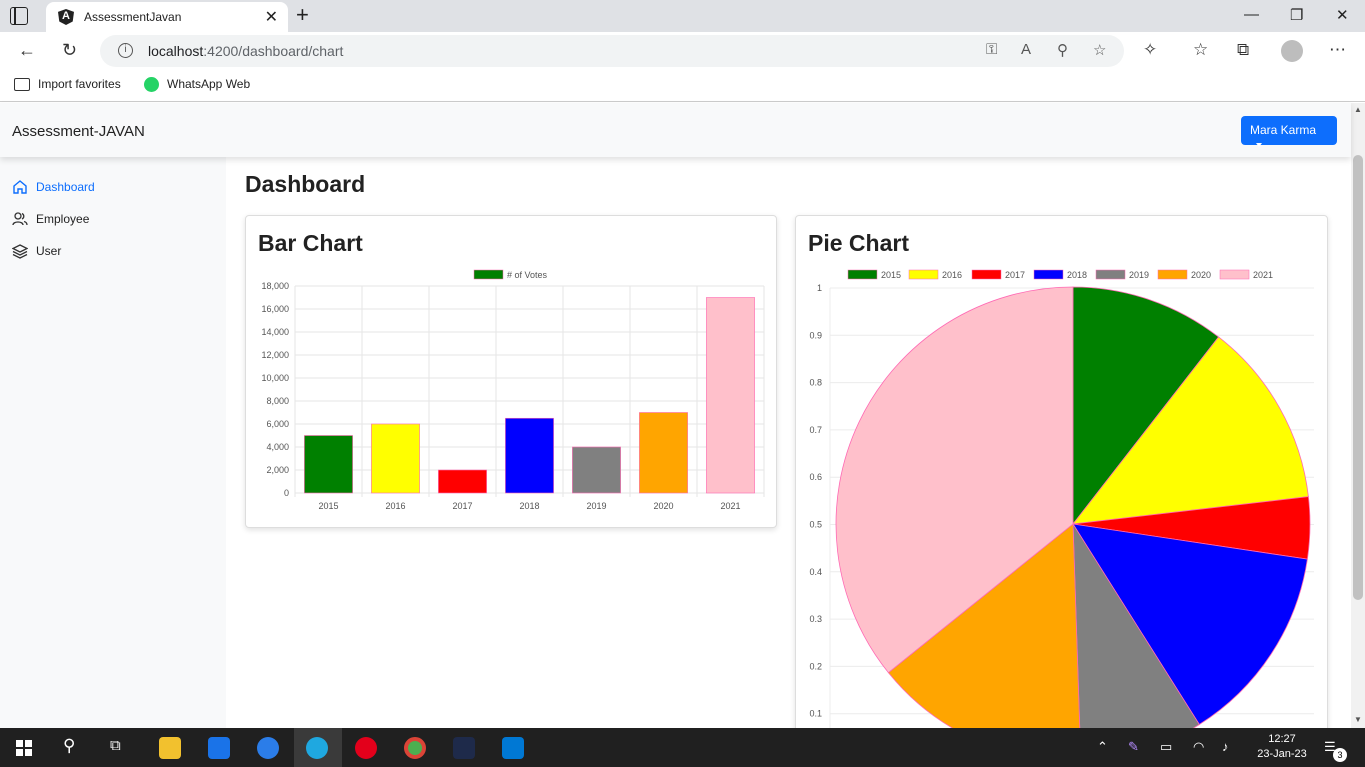  I want to click on x-tick-label: 2016, so click(395, 506).